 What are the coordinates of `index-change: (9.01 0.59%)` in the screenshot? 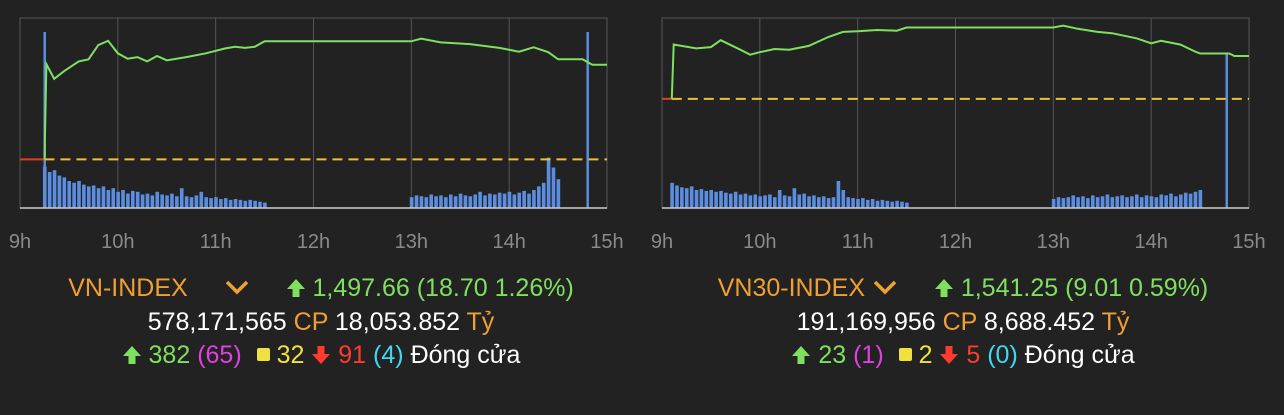 It's located at (1137, 288).